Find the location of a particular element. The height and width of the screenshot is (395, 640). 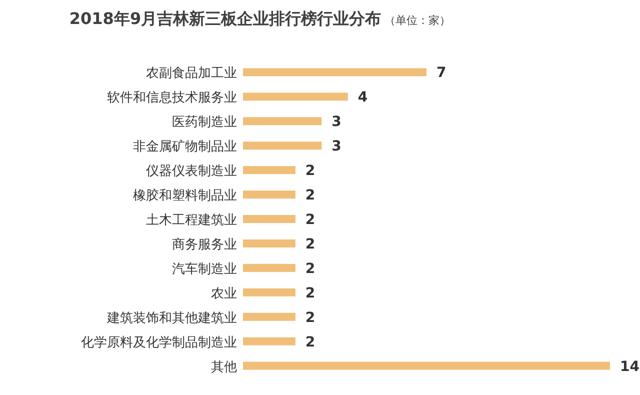

y-tick-label: 仪器仪表制造业 is located at coordinates (191, 172).